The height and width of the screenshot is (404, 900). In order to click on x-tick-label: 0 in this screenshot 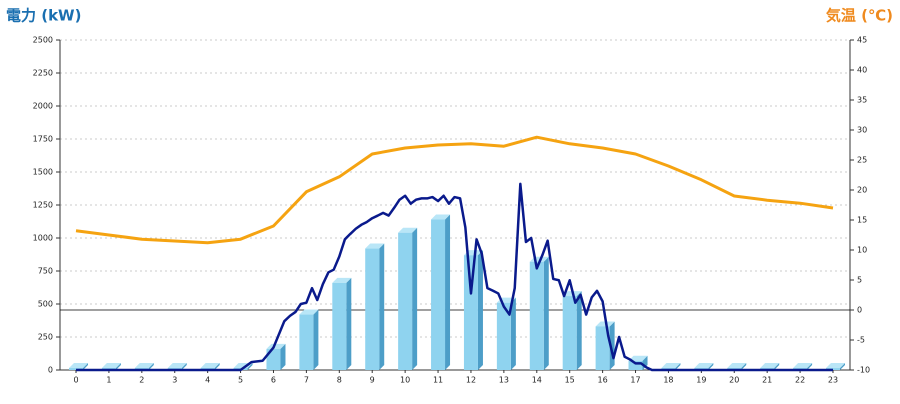, I will do `click(75, 380)`.